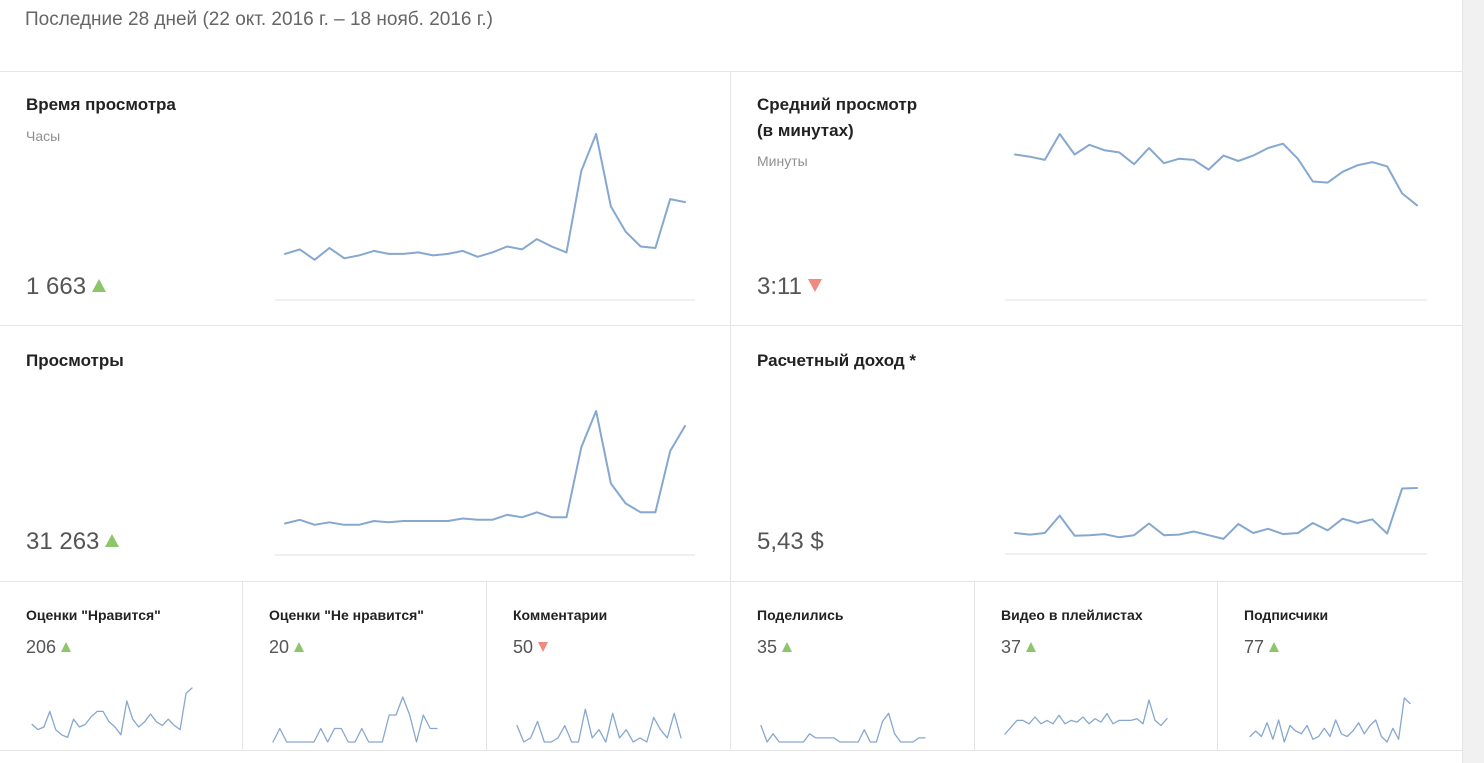 The width and height of the screenshot is (1484, 763). I want to click on value-text: 31 263, so click(63, 541).